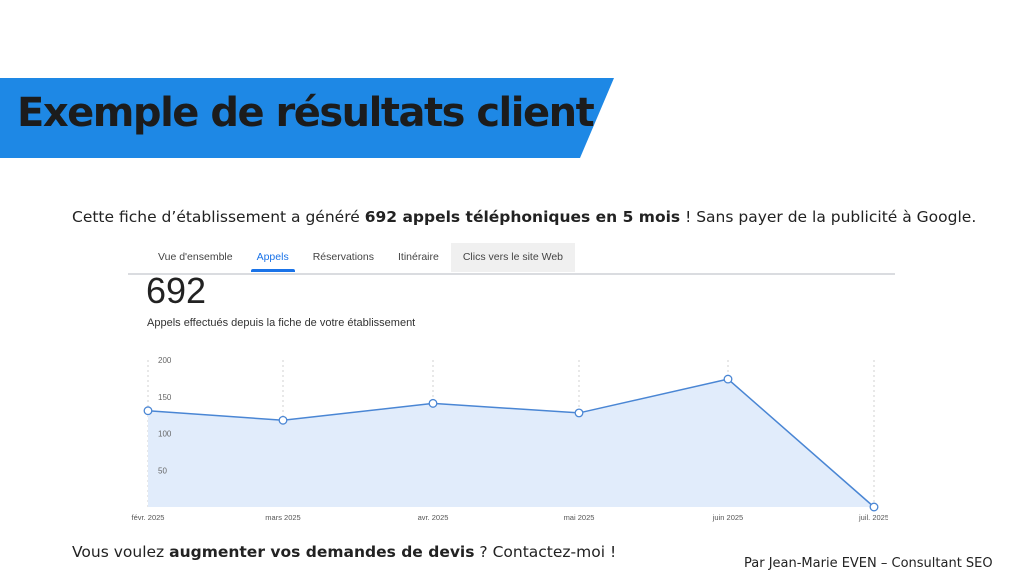 Image resolution: width=1024 pixels, height=576 pixels. Describe the element at coordinates (121, 552) in the screenshot. I see `cta-before: Vous voulez` at that location.